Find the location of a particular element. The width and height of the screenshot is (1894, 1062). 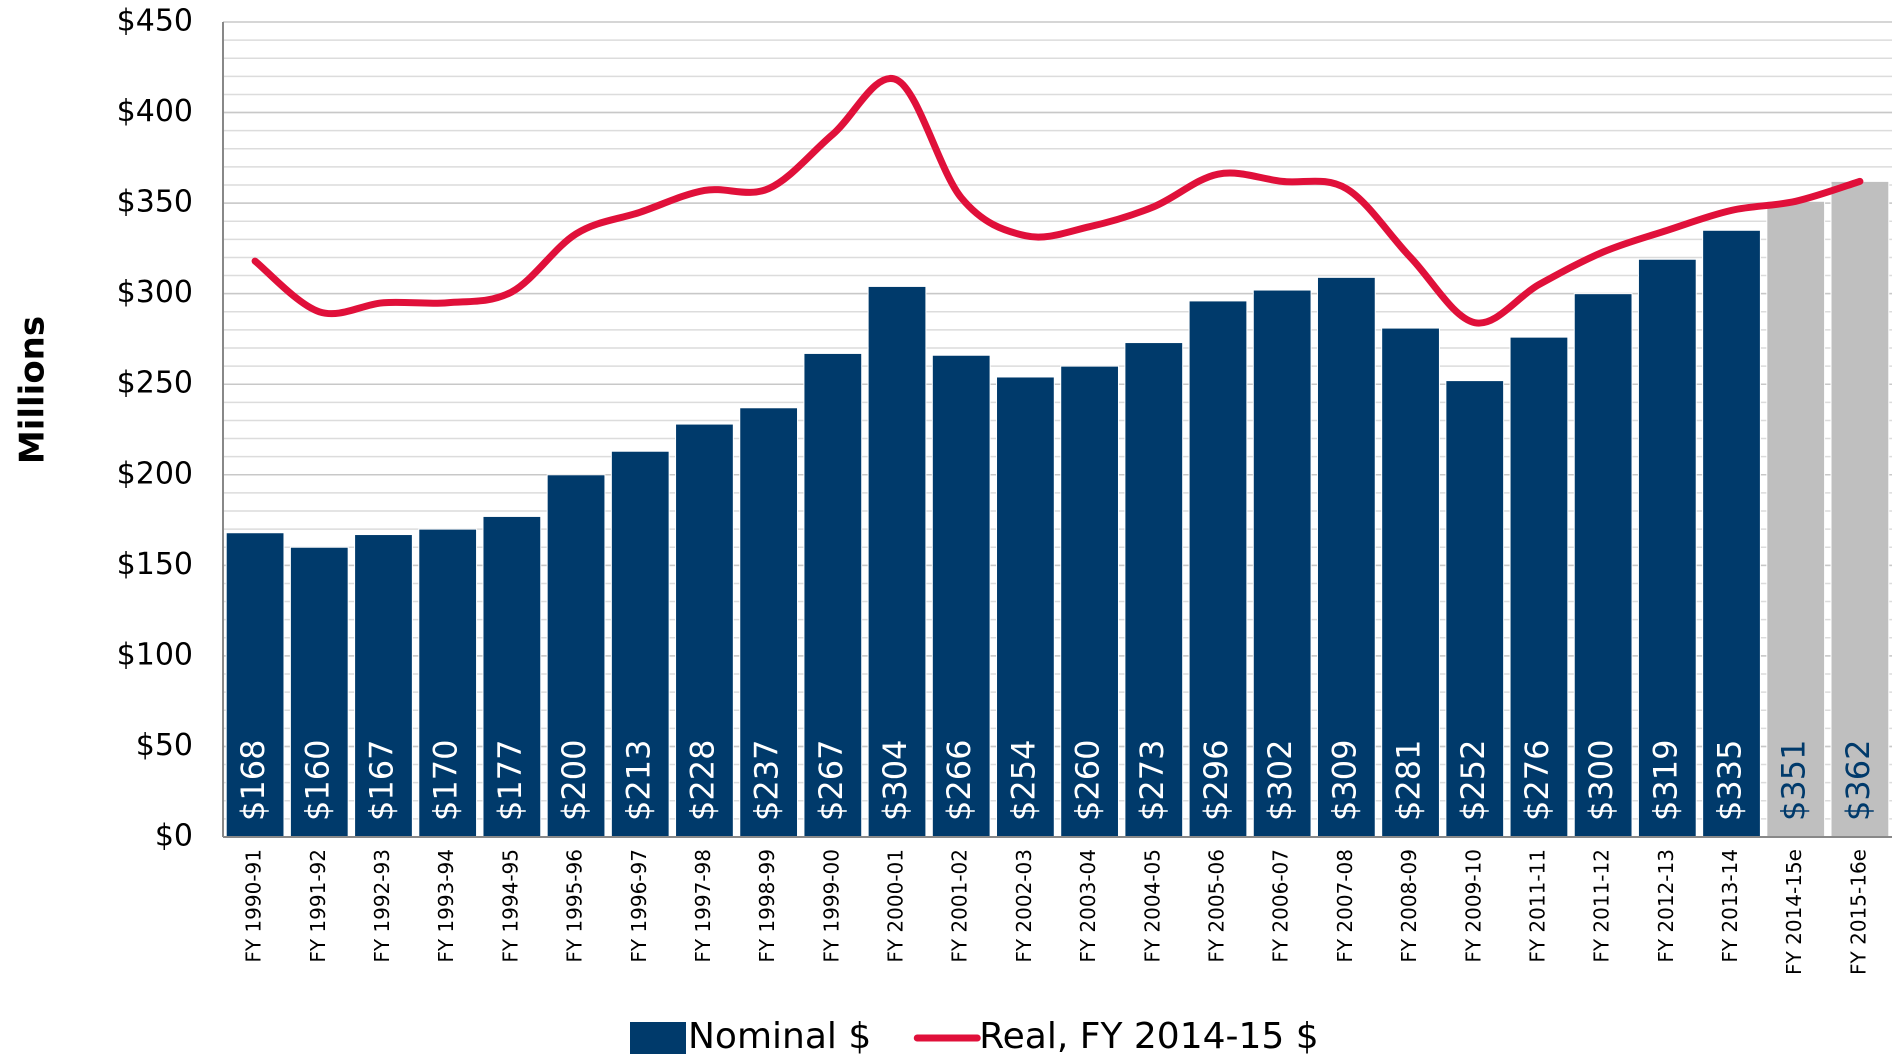

value-label: $168 is located at coordinates (253, 780).